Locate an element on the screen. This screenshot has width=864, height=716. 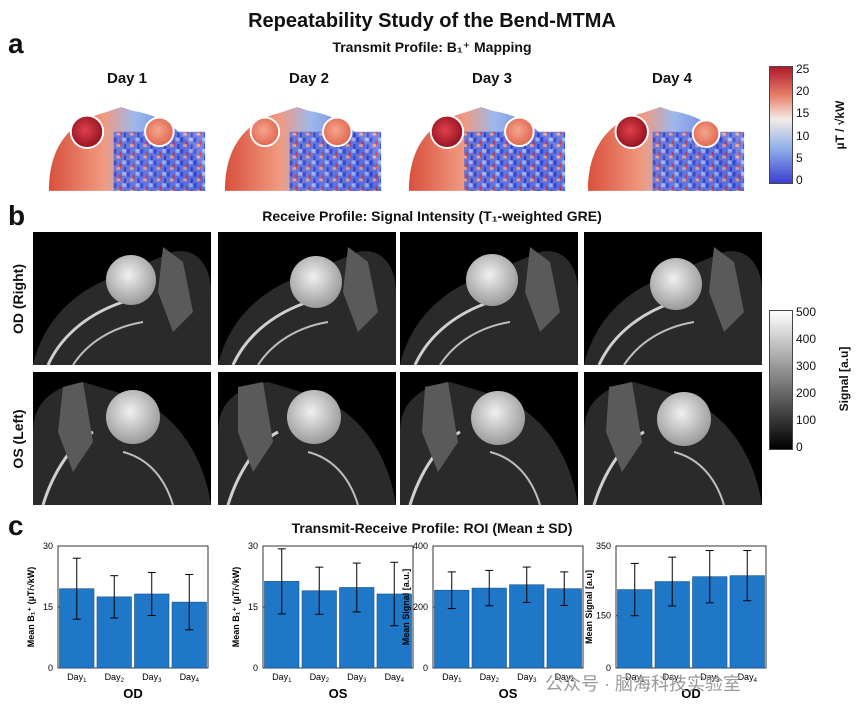
panel-b-letter: b is located at coordinates (17, 215).